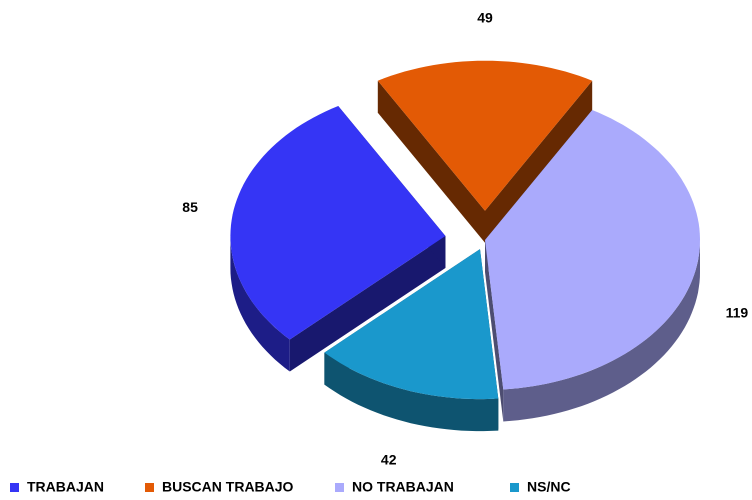 The height and width of the screenshot is (500, 752). Describe the element at coordinates (190, 207) in the screenshot. I see `data-label: 85` at that location.